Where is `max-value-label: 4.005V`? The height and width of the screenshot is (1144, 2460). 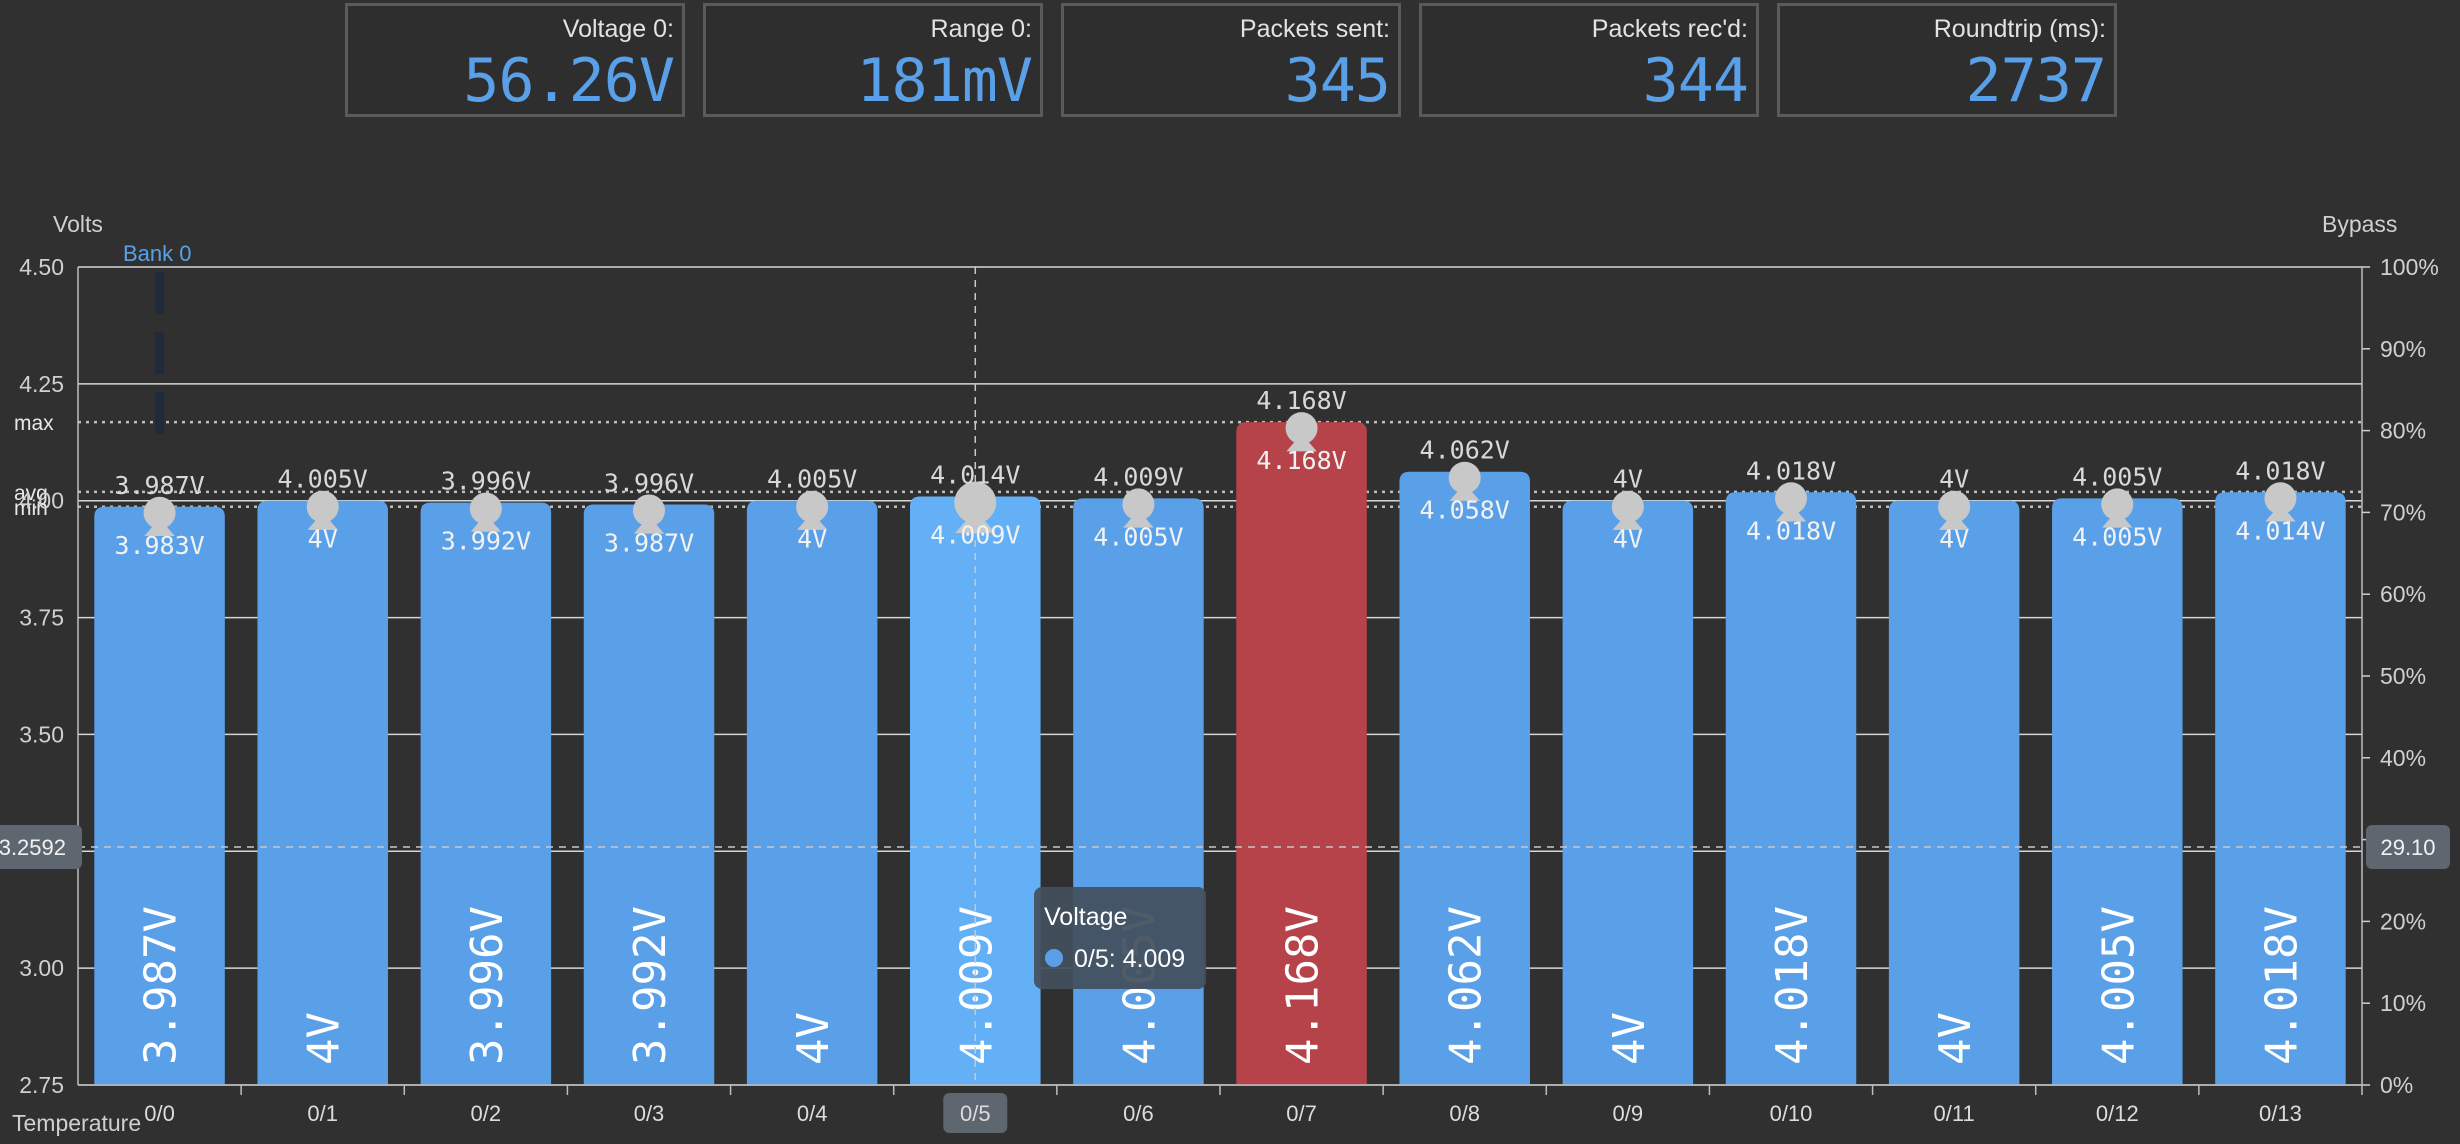
max-value-label: 4.005V is located at coordinates (2117, 476).